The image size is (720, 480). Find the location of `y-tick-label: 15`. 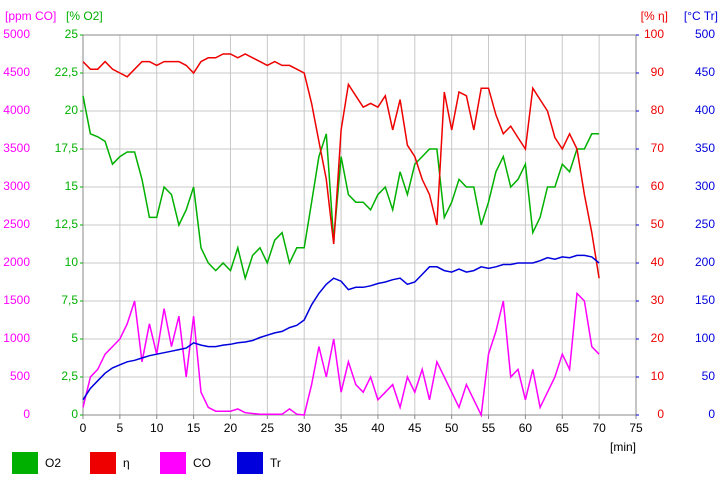

y-tick-label: 15 is located at coordinates (72, 186).